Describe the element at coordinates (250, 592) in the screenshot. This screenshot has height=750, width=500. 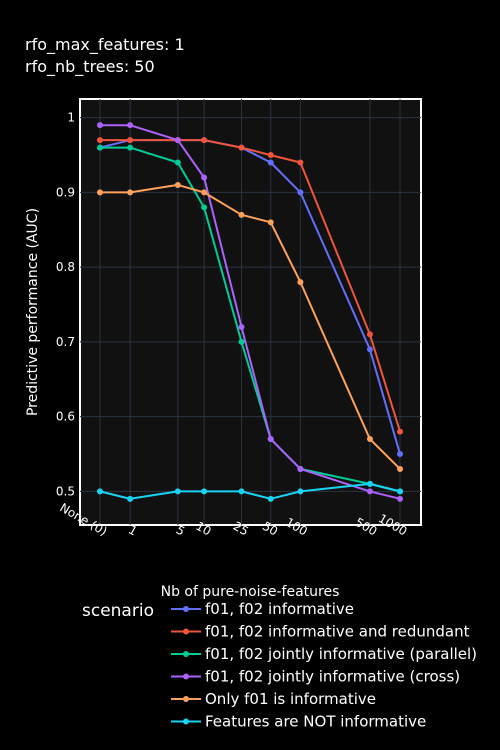
I see `x-axis-title: Nb of pure-noise-features` at that location.